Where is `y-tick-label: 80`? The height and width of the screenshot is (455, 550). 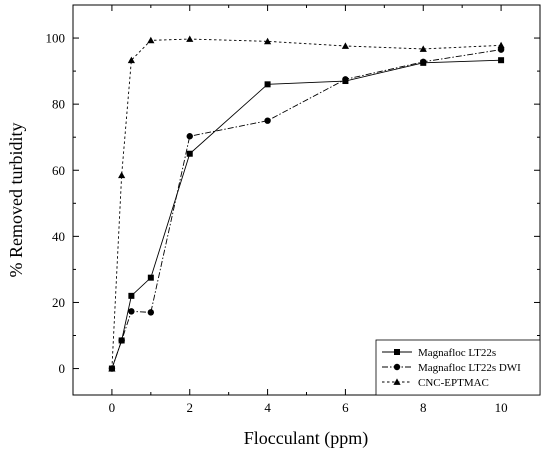 y-tick-label: 80 is located at coordinates (58, 104).